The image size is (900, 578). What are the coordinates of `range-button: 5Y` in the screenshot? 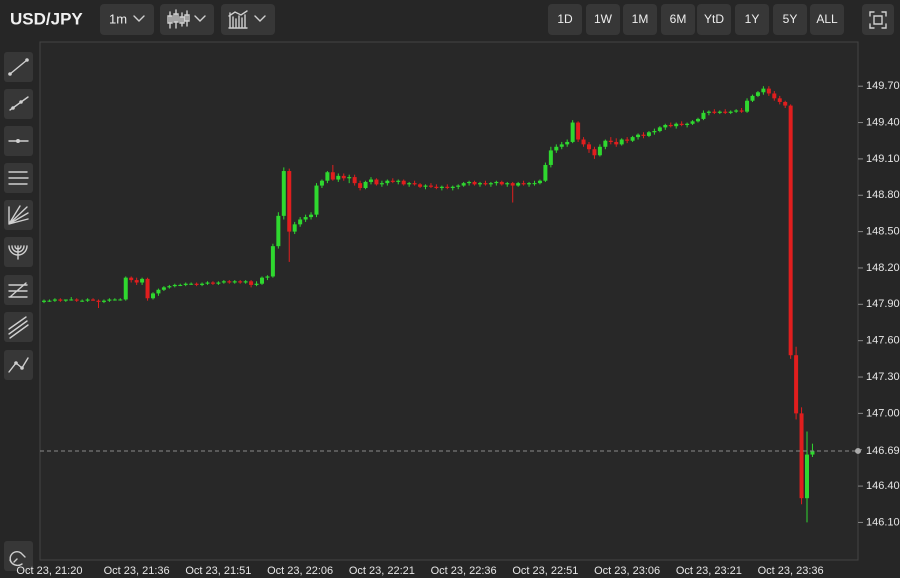 It's located at (790, 19).